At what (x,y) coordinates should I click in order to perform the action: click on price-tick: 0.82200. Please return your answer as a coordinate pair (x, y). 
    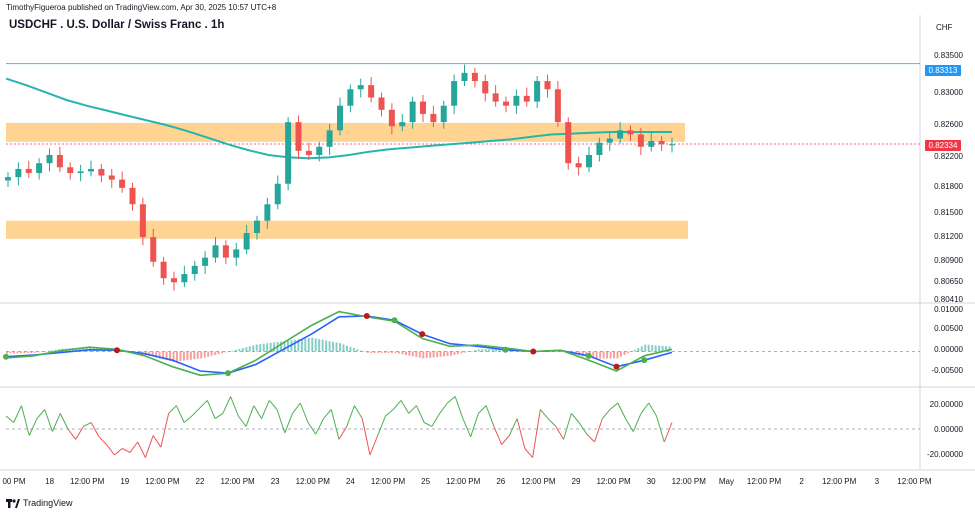
    Looking at the image, I should click on (948, 156).